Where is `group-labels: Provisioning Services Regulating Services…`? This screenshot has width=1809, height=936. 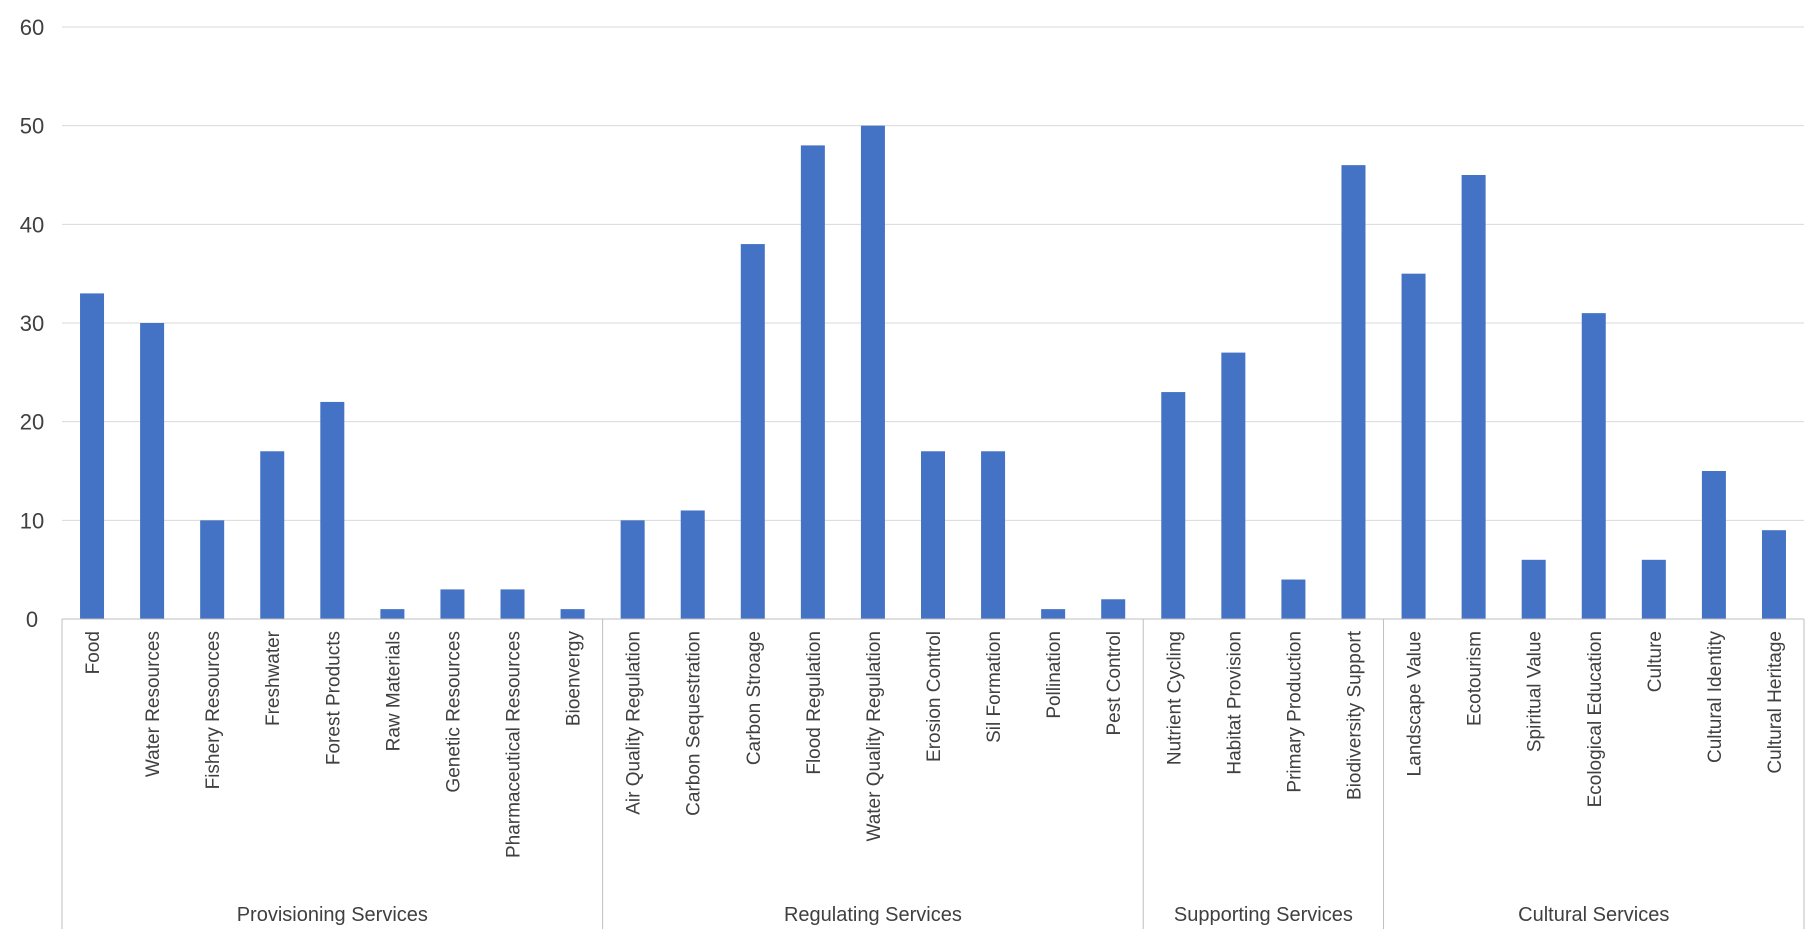
group-labels: Provisioning Services Regulating Services… is located at coordinates (953, 915).